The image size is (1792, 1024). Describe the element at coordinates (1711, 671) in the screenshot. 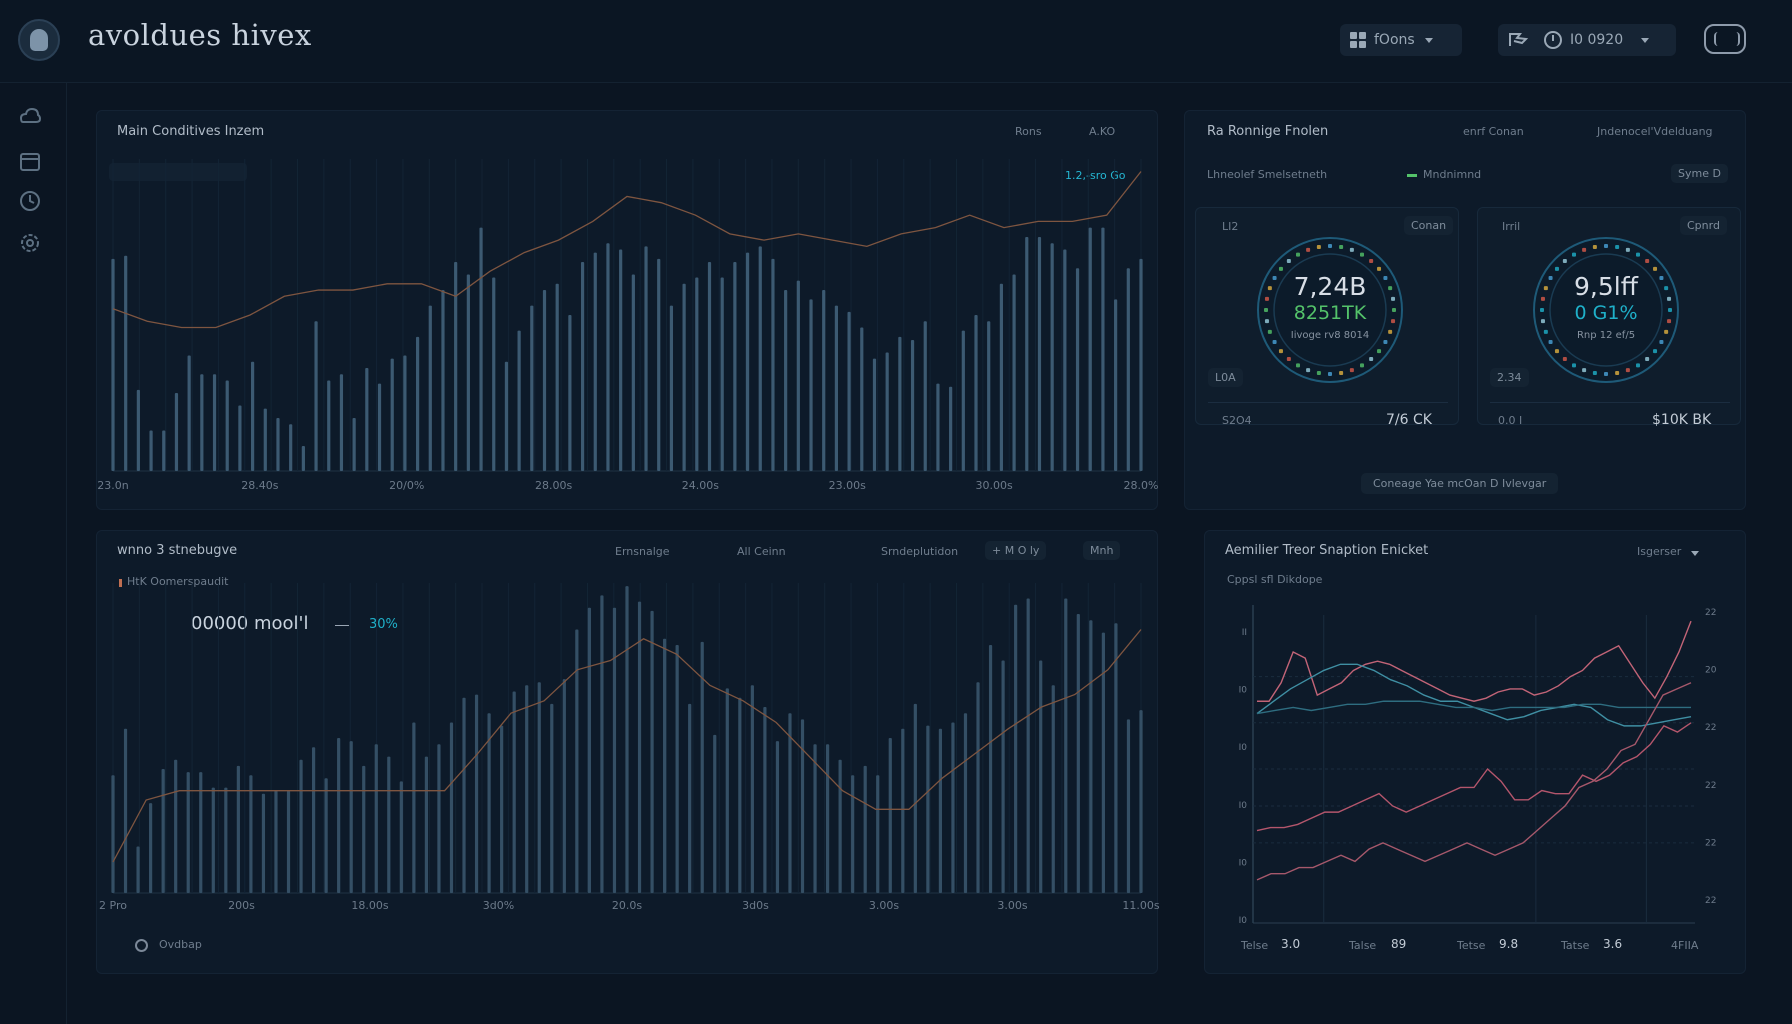

I see `right-axis-label: 20` at that location.